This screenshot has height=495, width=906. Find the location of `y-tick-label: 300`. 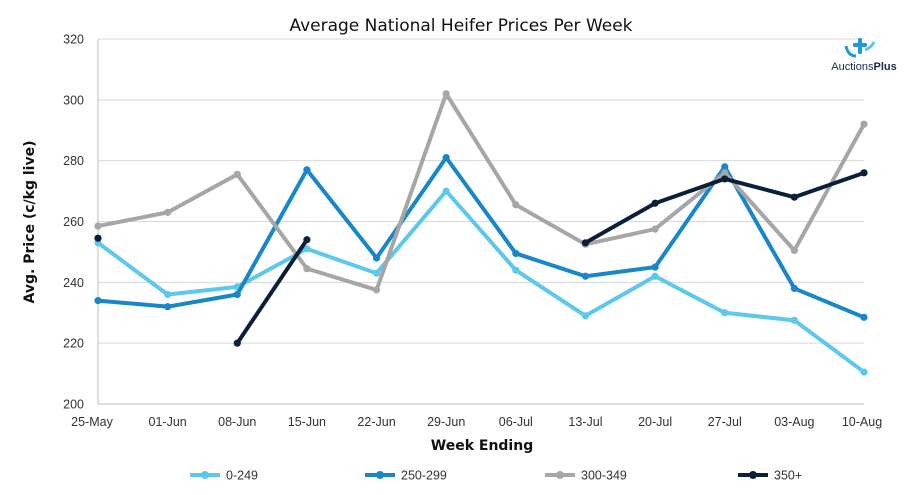

y-tick-label: 300 is located at coordinates (73, 100).